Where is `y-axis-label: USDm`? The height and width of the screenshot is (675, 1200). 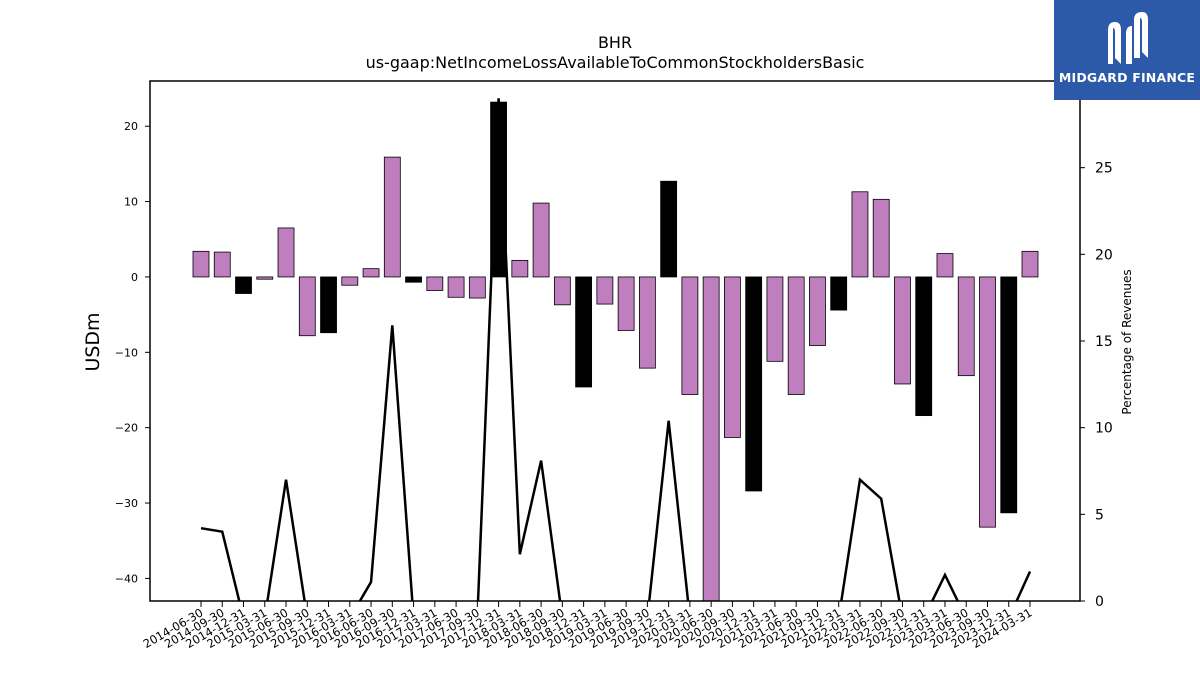 y-axis-label: USDm is located at coordinates (93, 341).